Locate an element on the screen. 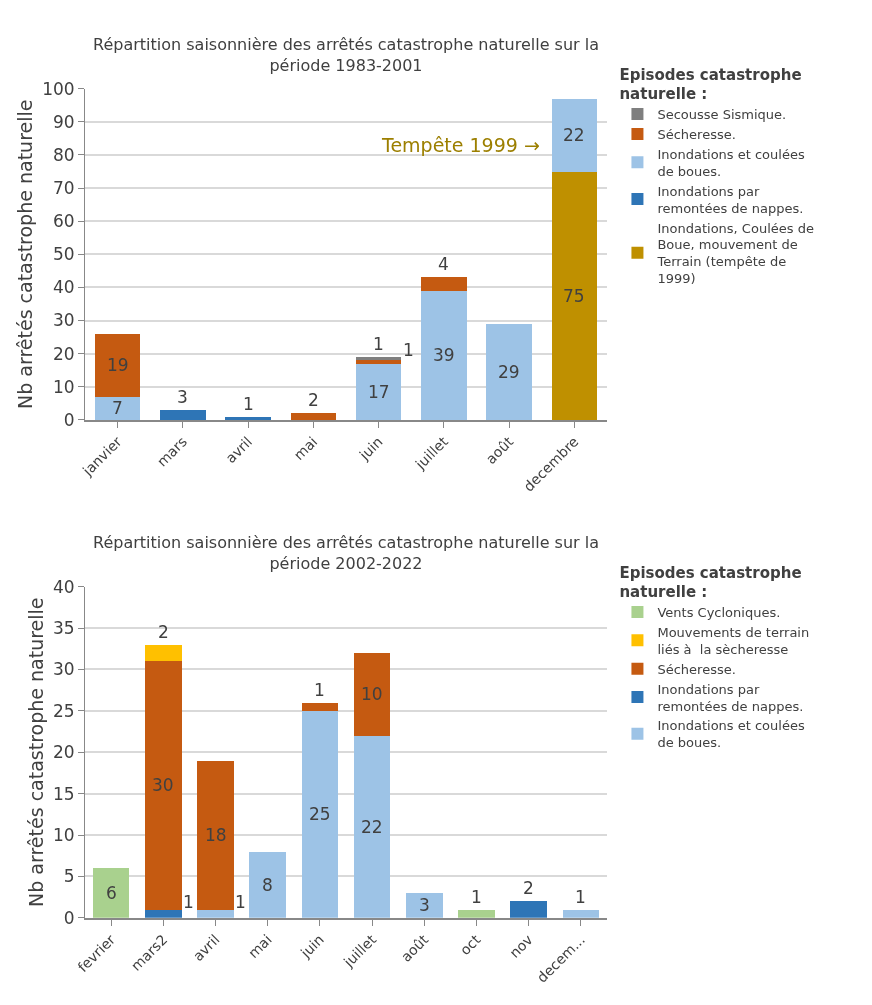 The width and height of the screenshot is (872, 1005). data-label: 4 is located at coordinates (443, 264).